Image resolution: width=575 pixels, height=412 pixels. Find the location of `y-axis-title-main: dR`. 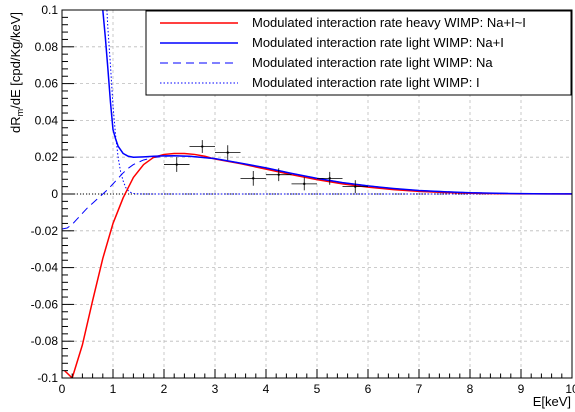

y-axis-title-main: dR is located at coordinates (15, 124).